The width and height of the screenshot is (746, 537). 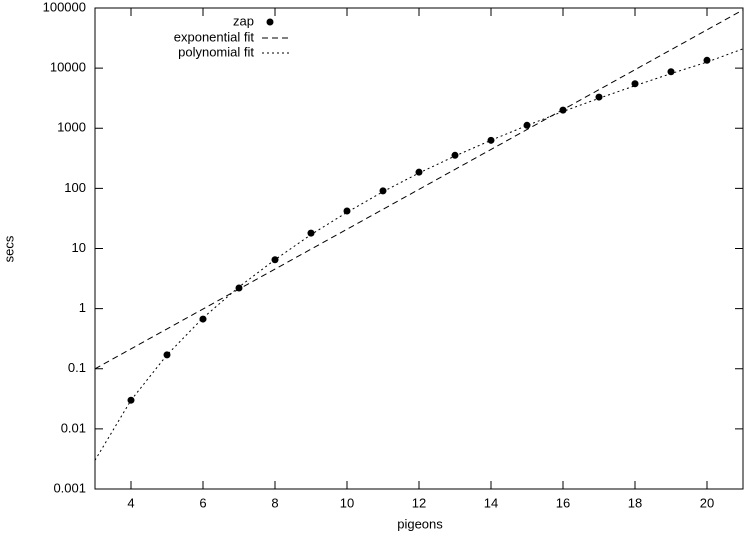 I want to click on legend-label: polynomial fit, so click(x=216, y=51).